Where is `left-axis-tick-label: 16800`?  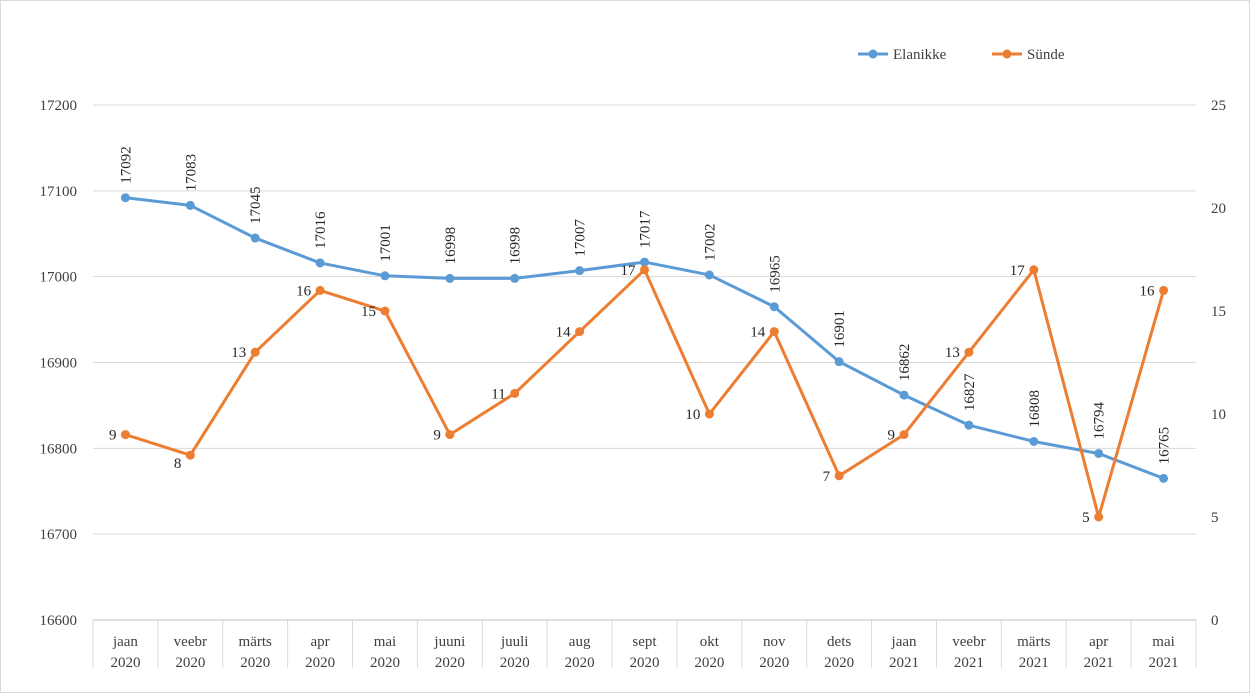 left-axis-tick-label: 16800 is located at coordinates (59, 449).